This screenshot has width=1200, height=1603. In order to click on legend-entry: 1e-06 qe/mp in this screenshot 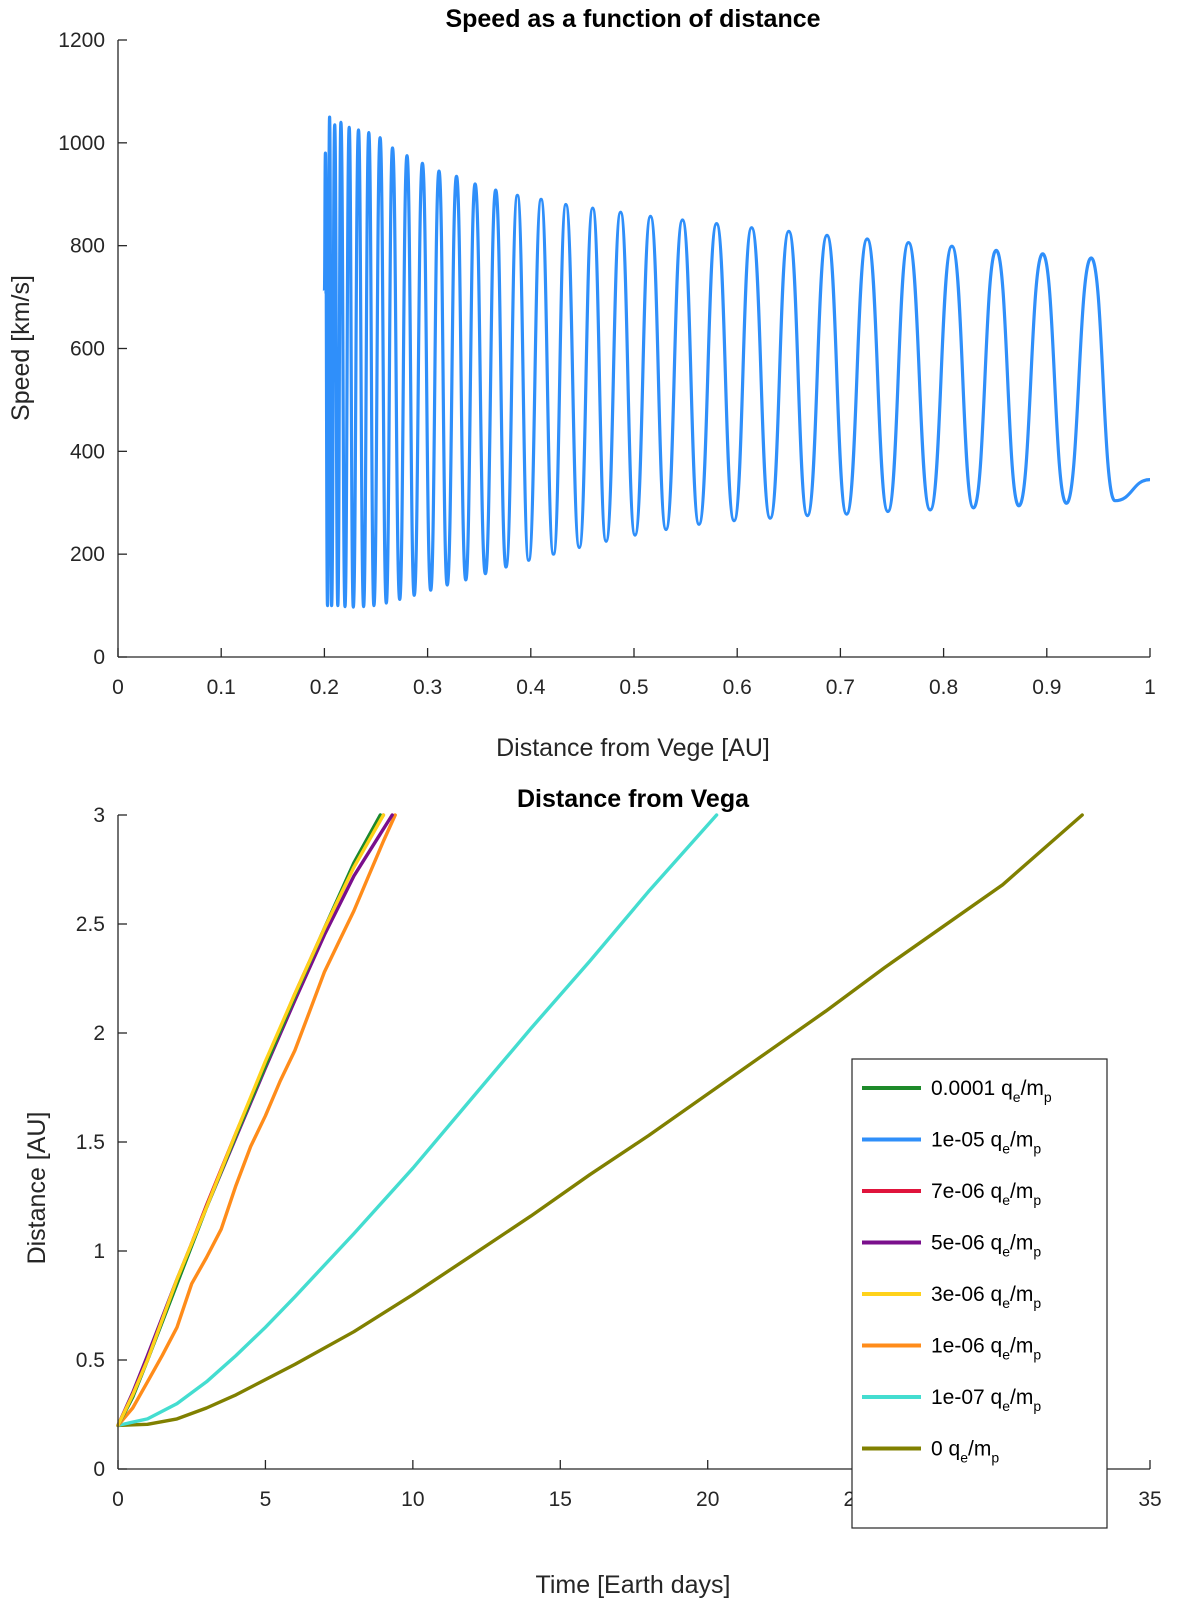, I will do `click(986, 1349)`.